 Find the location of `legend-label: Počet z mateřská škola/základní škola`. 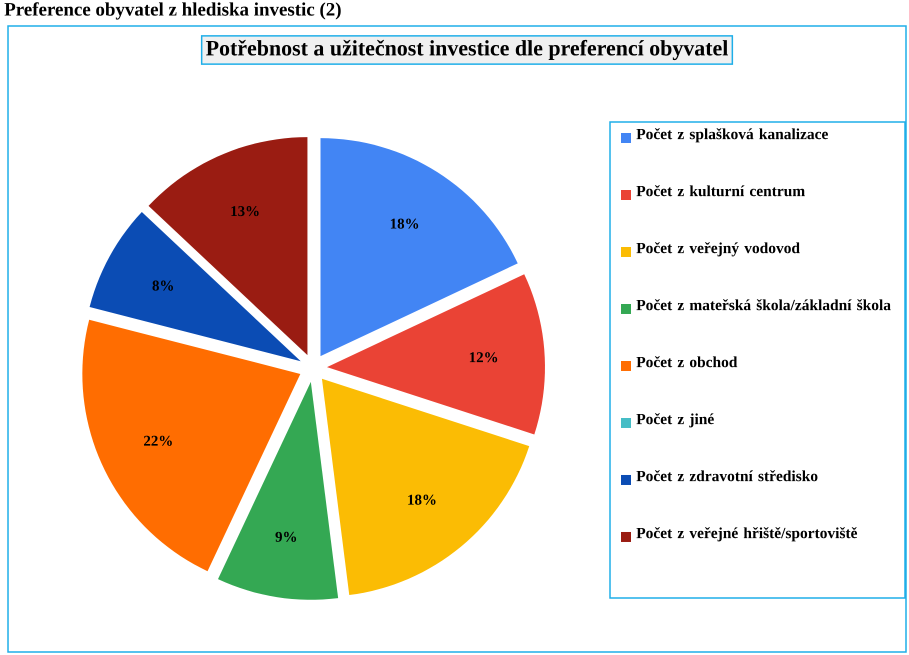

legend-label: Počet z mateřská škola/základní škola is located at coordinates (763, 304).